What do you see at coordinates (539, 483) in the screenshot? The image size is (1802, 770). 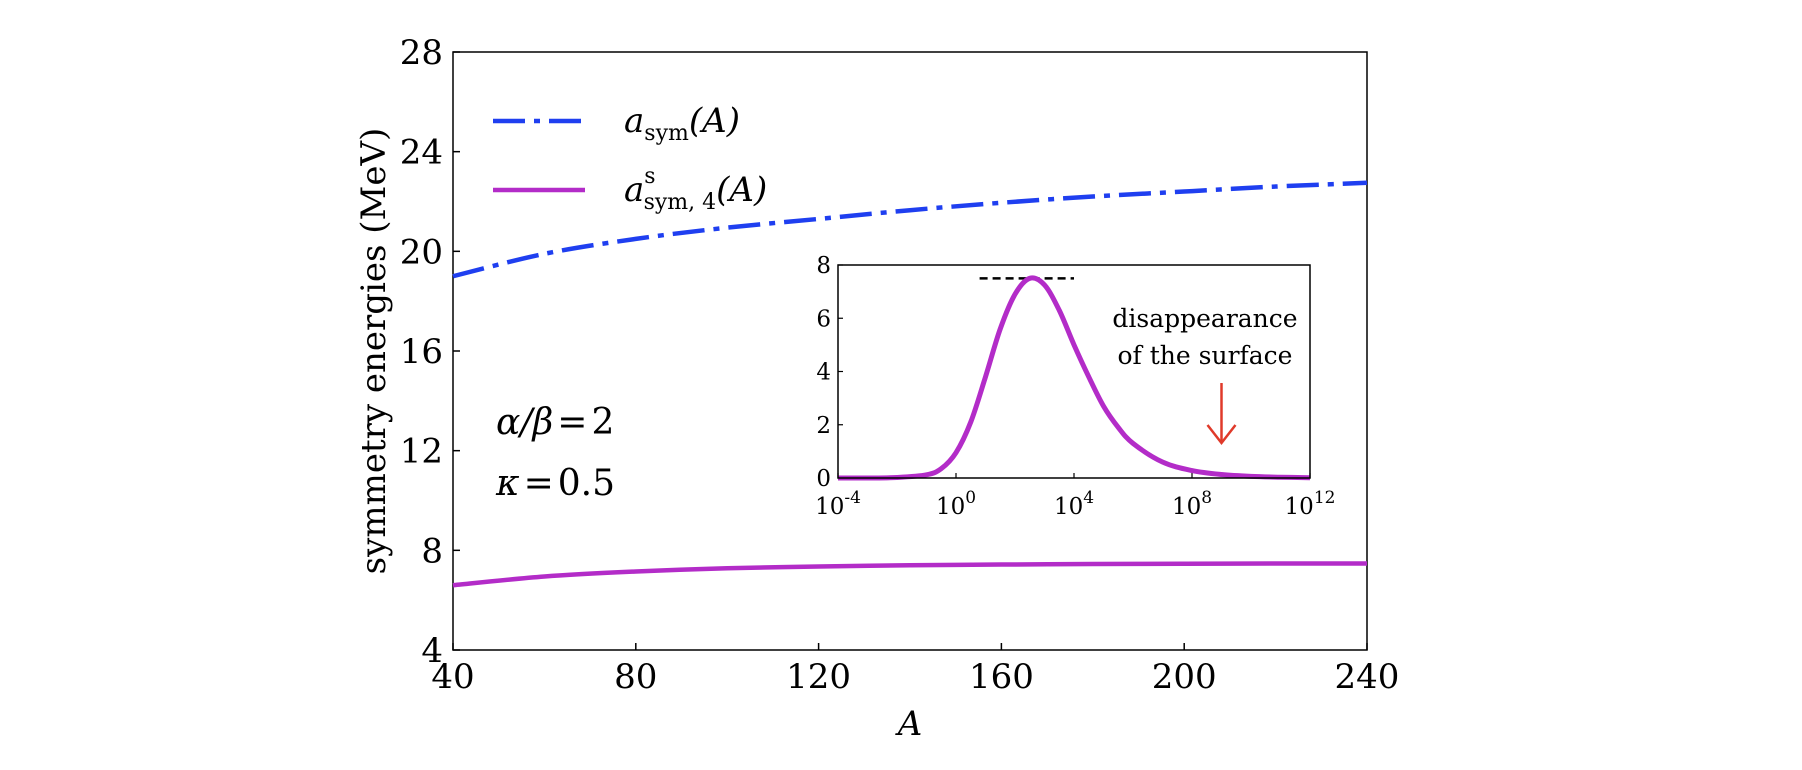 I see `param-kappa-eq: =` at bounding box center [539, 483].